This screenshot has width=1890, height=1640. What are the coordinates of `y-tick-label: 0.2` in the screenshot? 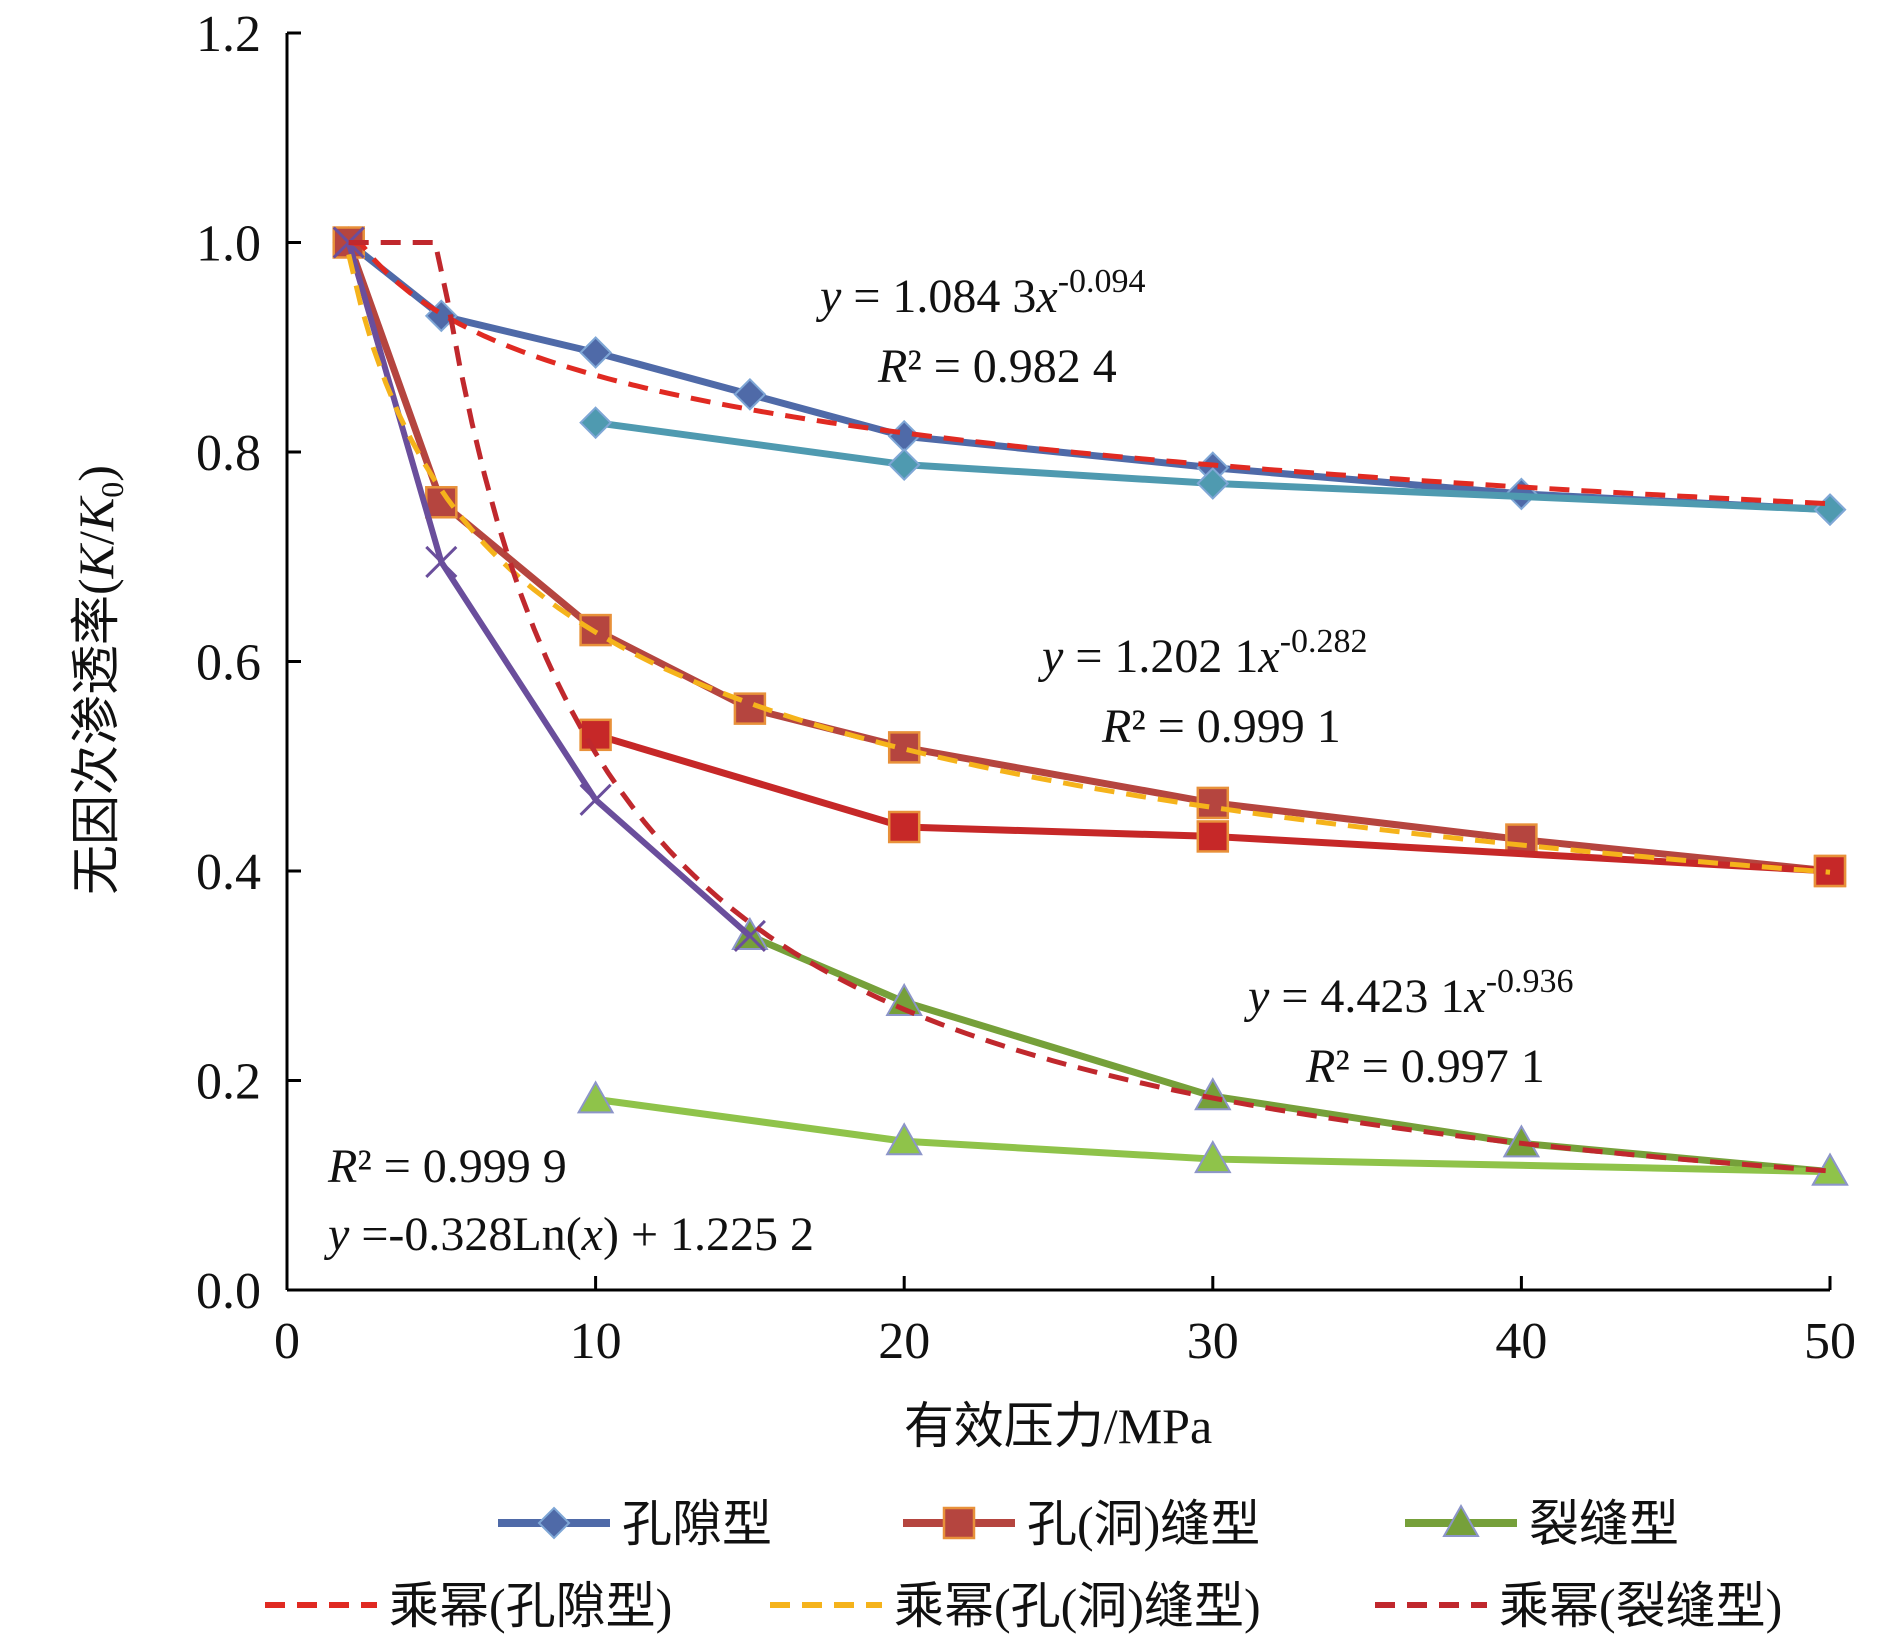 It's located at (228, 1082).